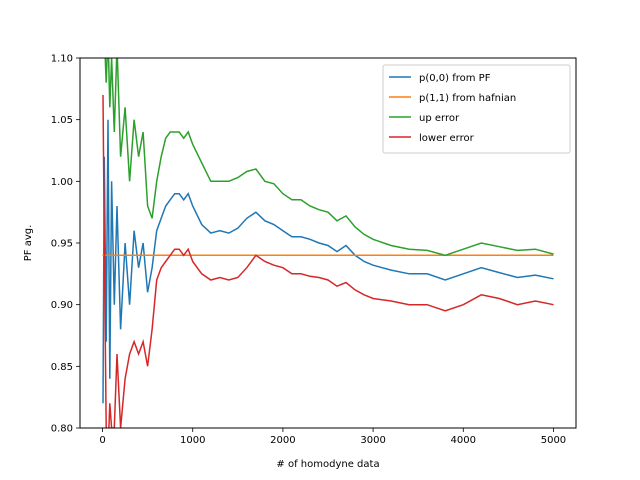 The height and width of the screenshot is (480, 640). I want to click on x-axis-title: # of homodyne data, so click(327, 464).